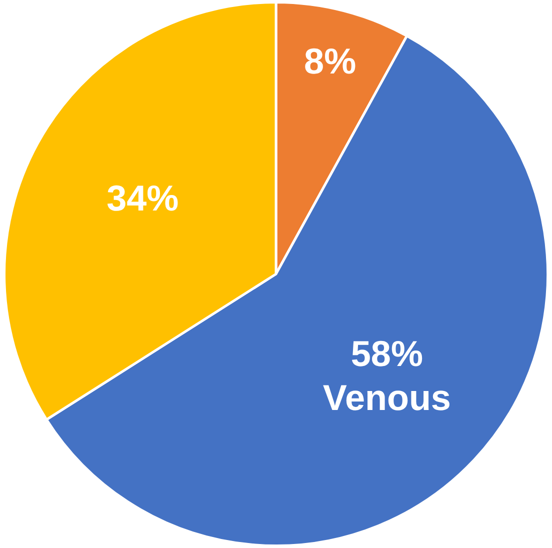 The height and width of the screenshot is (548, 552). Describe the element at coordinates (386, 397) in the screenshot. I see `slice-label: Venous` at that location.